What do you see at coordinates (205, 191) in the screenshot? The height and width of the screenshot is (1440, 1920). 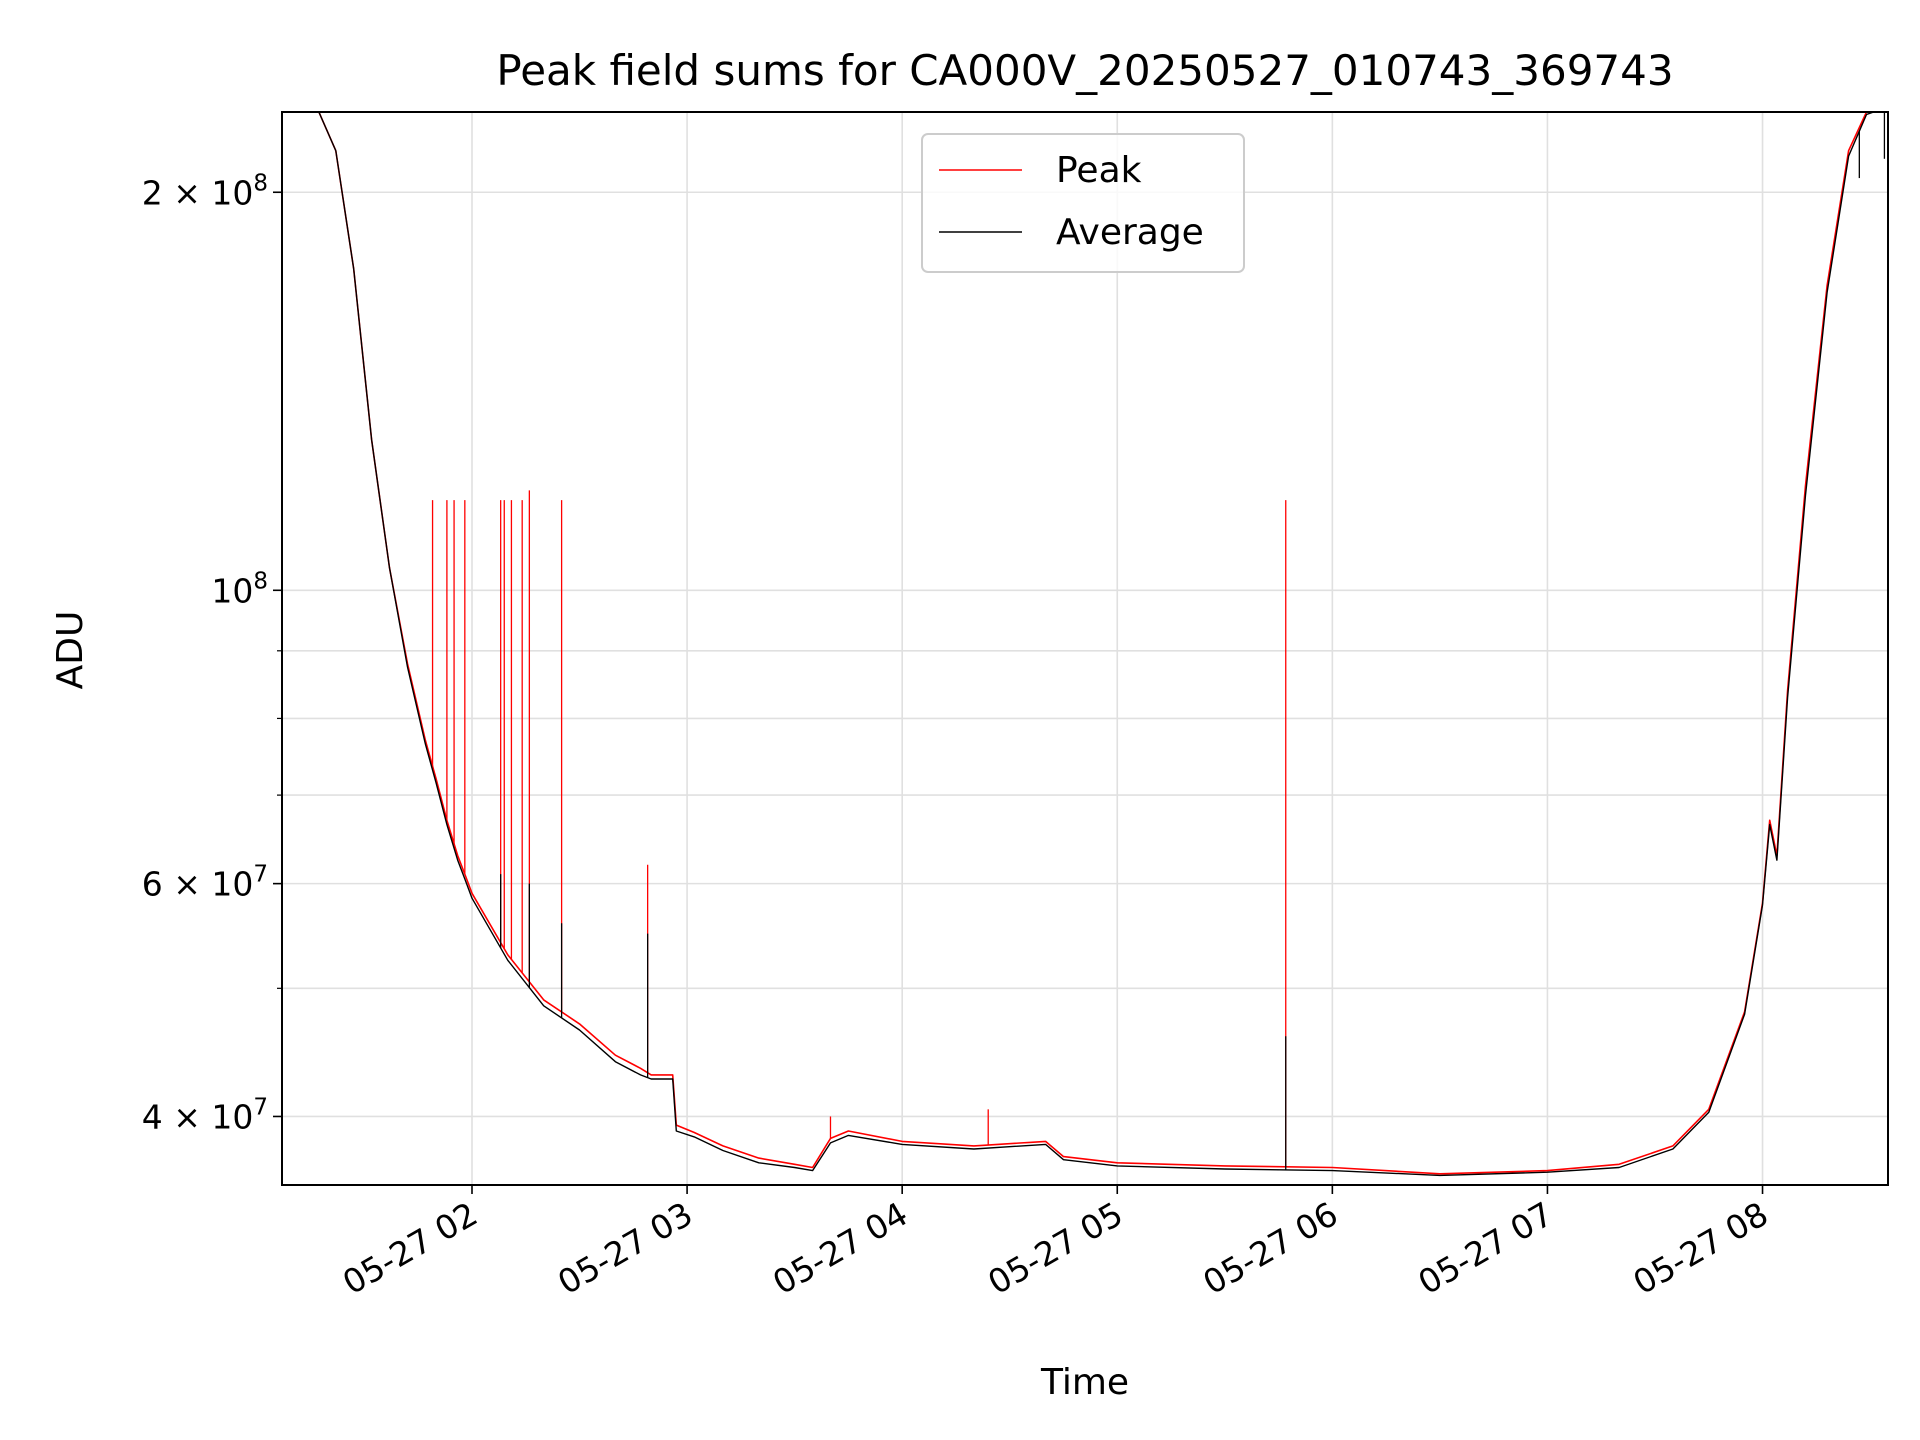 I see `y-tick-label: 2 × 108` at bounding box center [205, 191].